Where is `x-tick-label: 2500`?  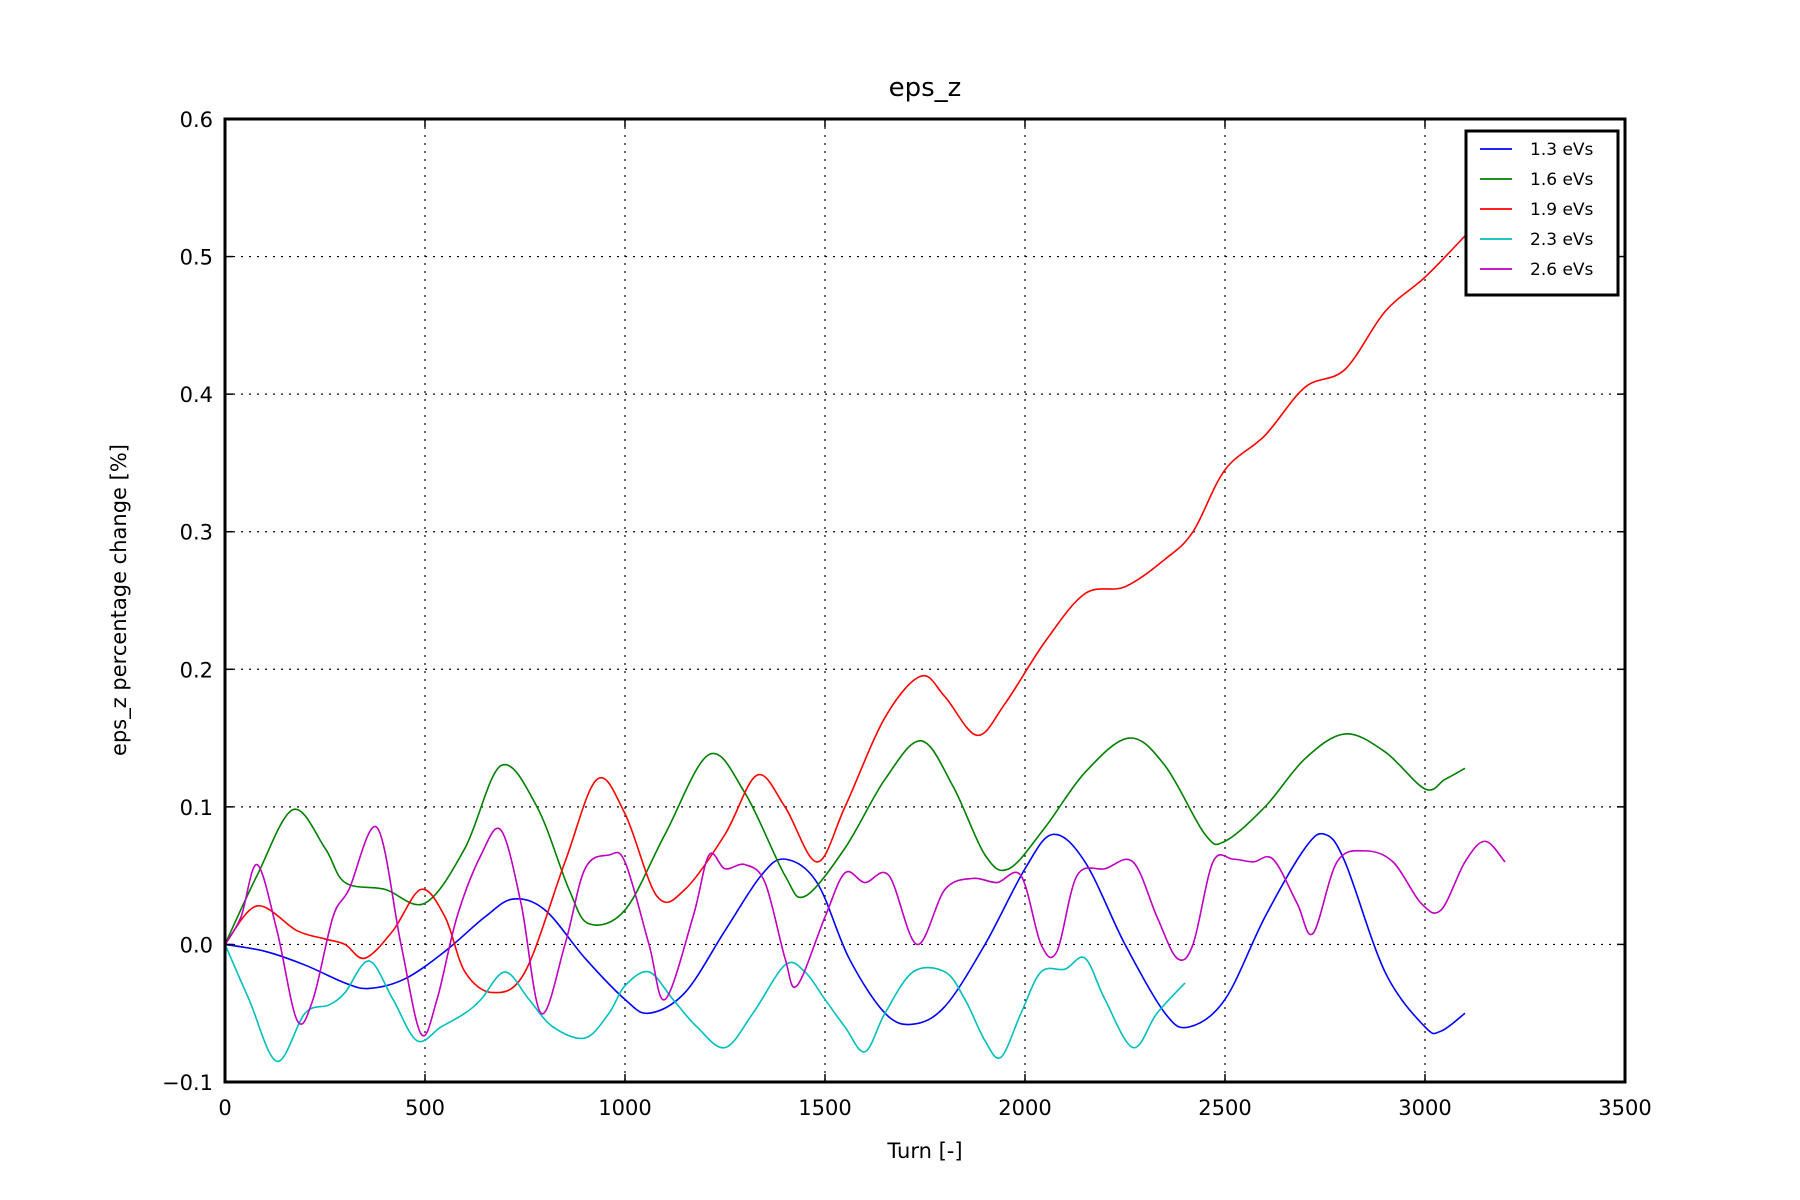 x-tick-label: 2500 is located at coordinates (1224, 1108).